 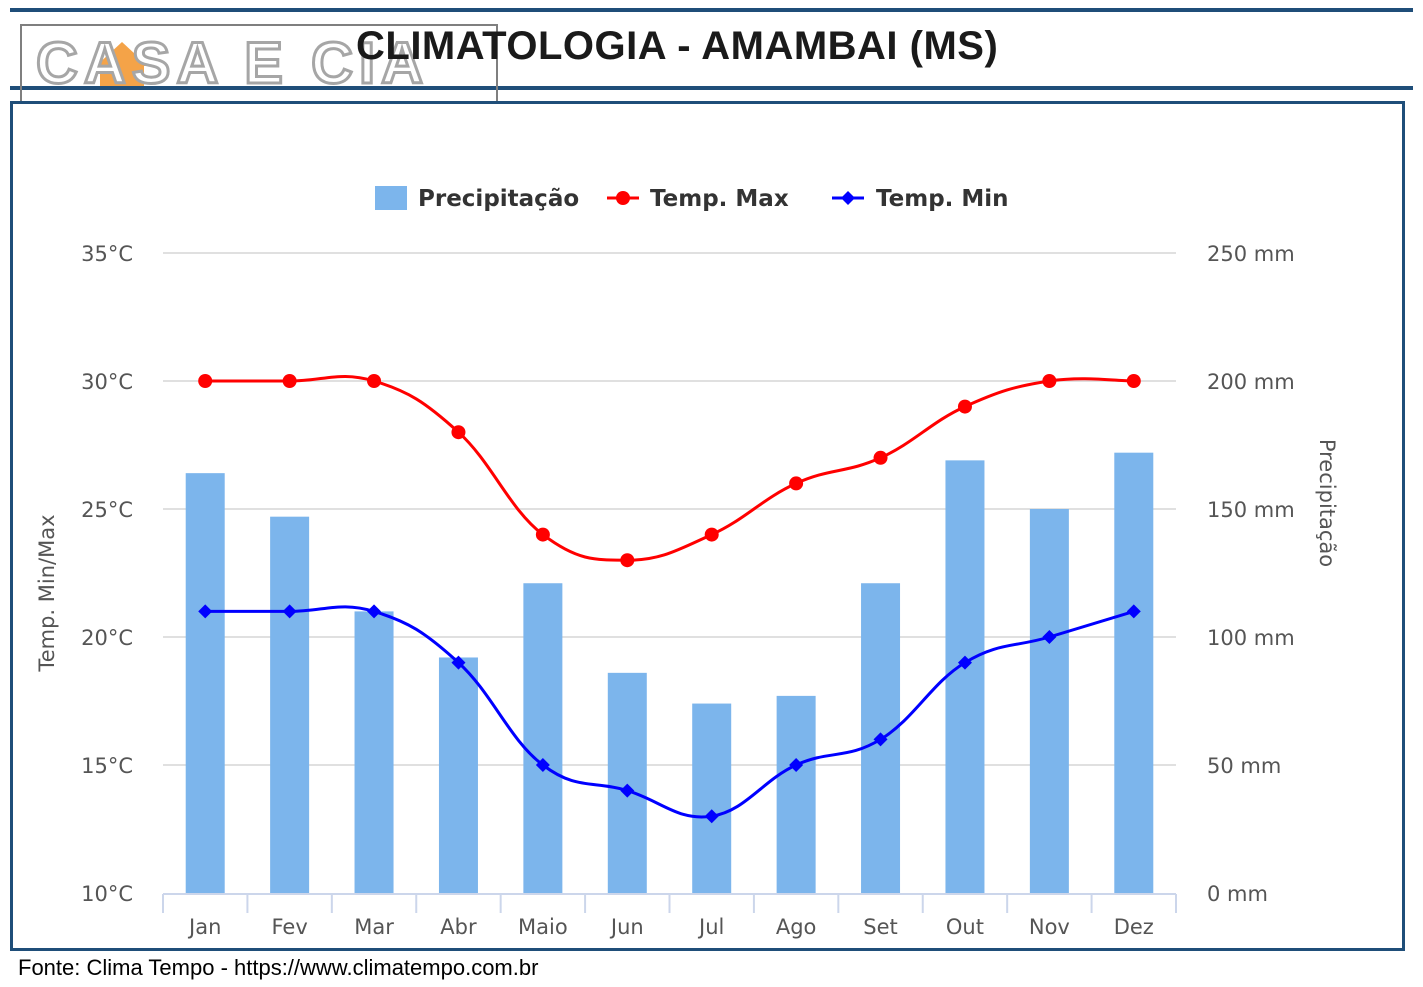 What do you see at coordinates (543, 927) in the screenshot?
I see `x-tick-label: Maio` at bounding box center [543, 927].